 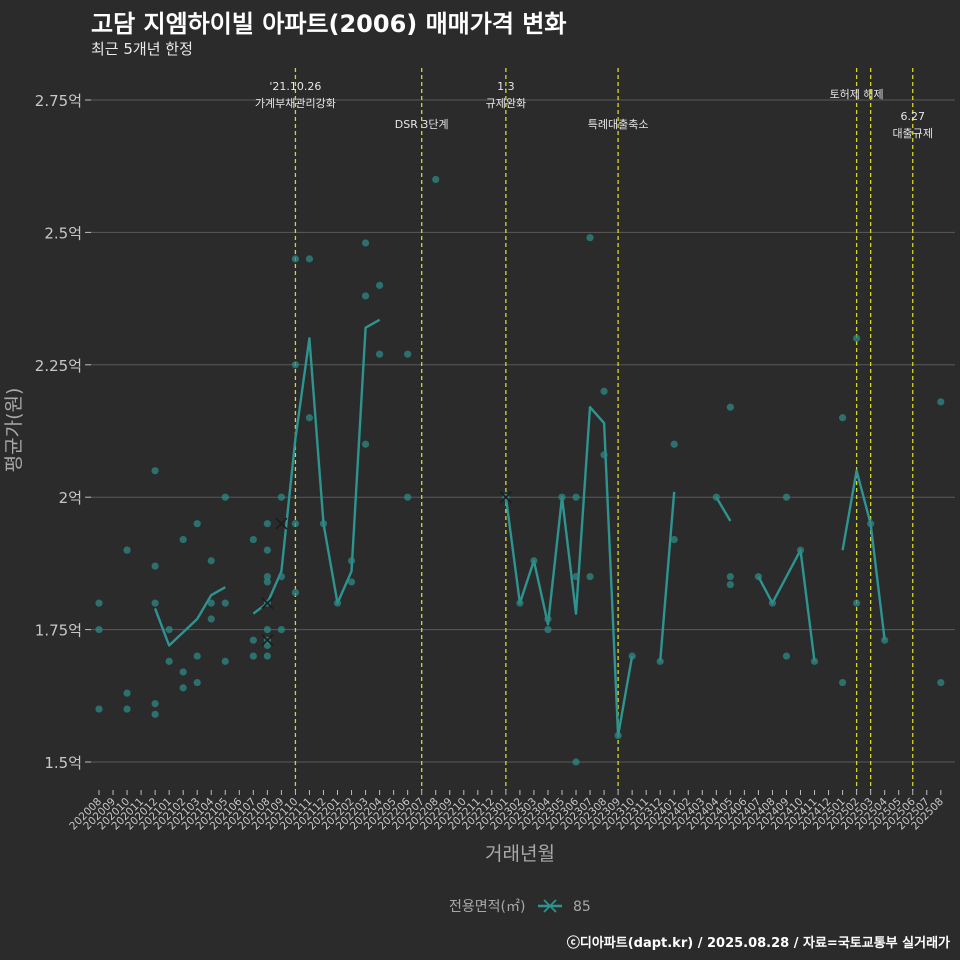 What do you see at coordinates (857, 94) in the screenshot?
I see `event-label: 토허제 해제` at bounding box center [857, 94].